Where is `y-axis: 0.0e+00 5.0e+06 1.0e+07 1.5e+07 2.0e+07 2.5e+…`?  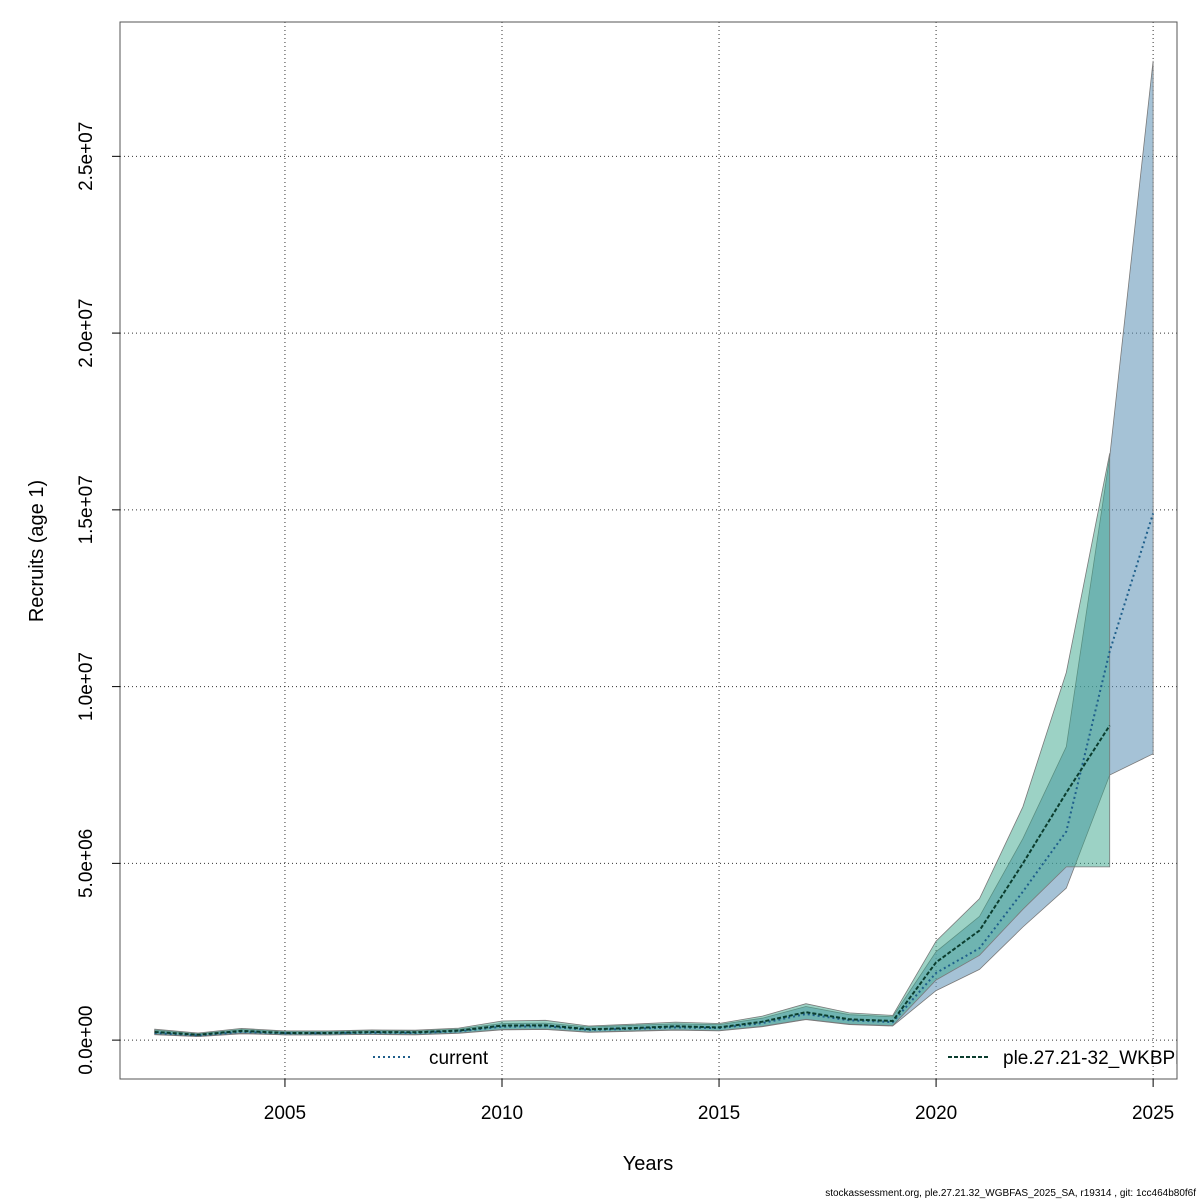 y-axis: 0.0e+00 5.0e+06 1.0e+07 1.5e+07 2.0e+07 2.5e+… is located at coordinates (98, 598).